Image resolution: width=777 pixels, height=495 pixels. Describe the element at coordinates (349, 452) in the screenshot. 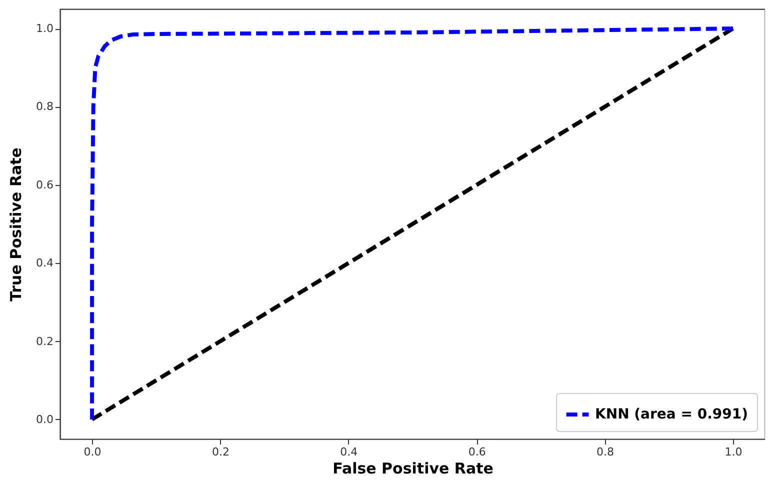

I see `x-tick-label: 0.4` at that location.